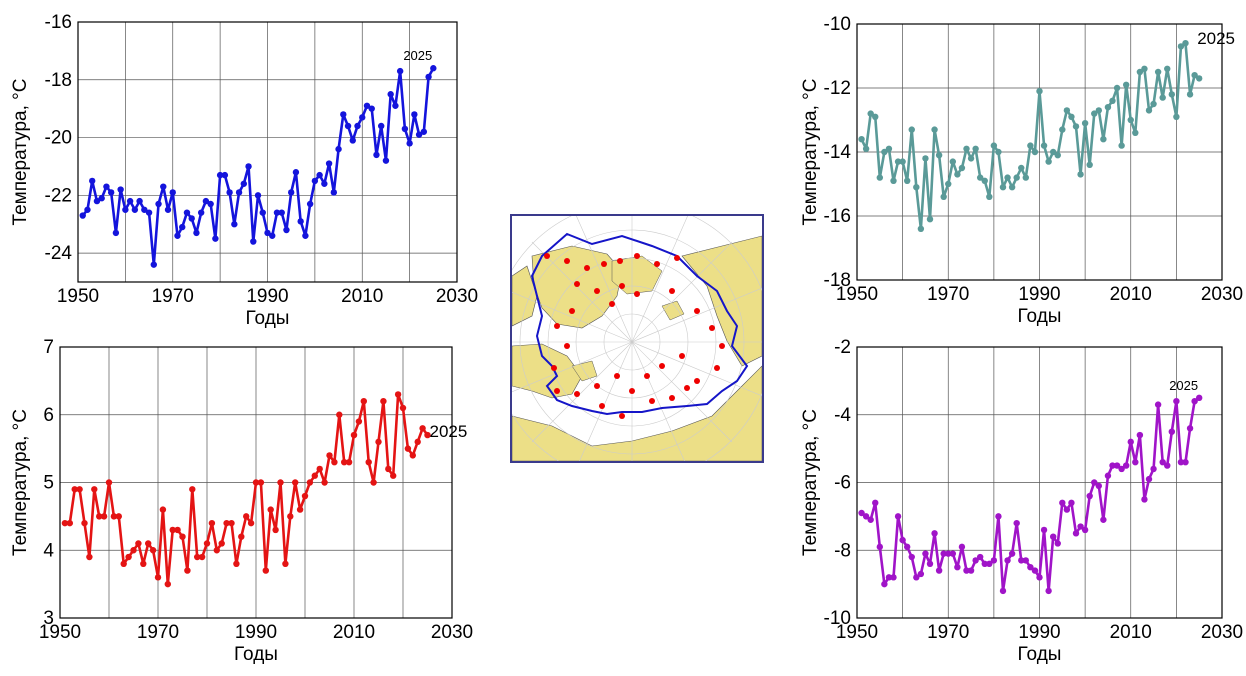  I want to click on y-tick-label: -16, so click(58, 22).